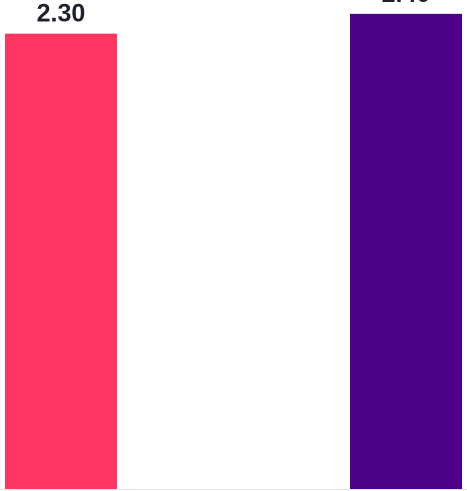 Image resolution: width=467 pixels, height=491 pixels. I want to click on bar-value-label-1: 2.30, so click(61, 14).